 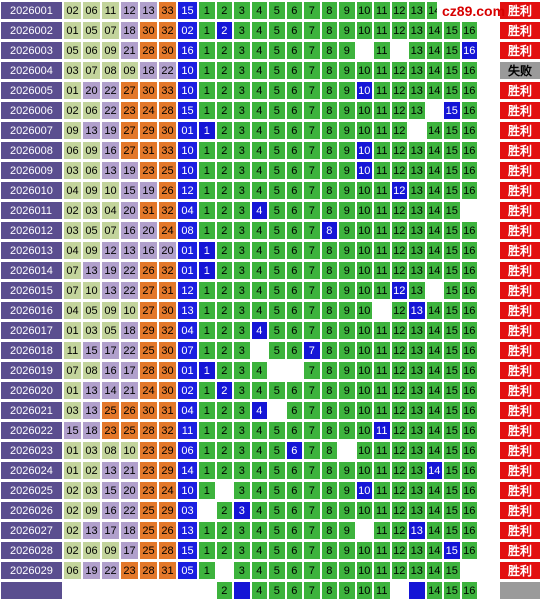 I want to click on period-cell: 2026013, so click(x=31, y=250).